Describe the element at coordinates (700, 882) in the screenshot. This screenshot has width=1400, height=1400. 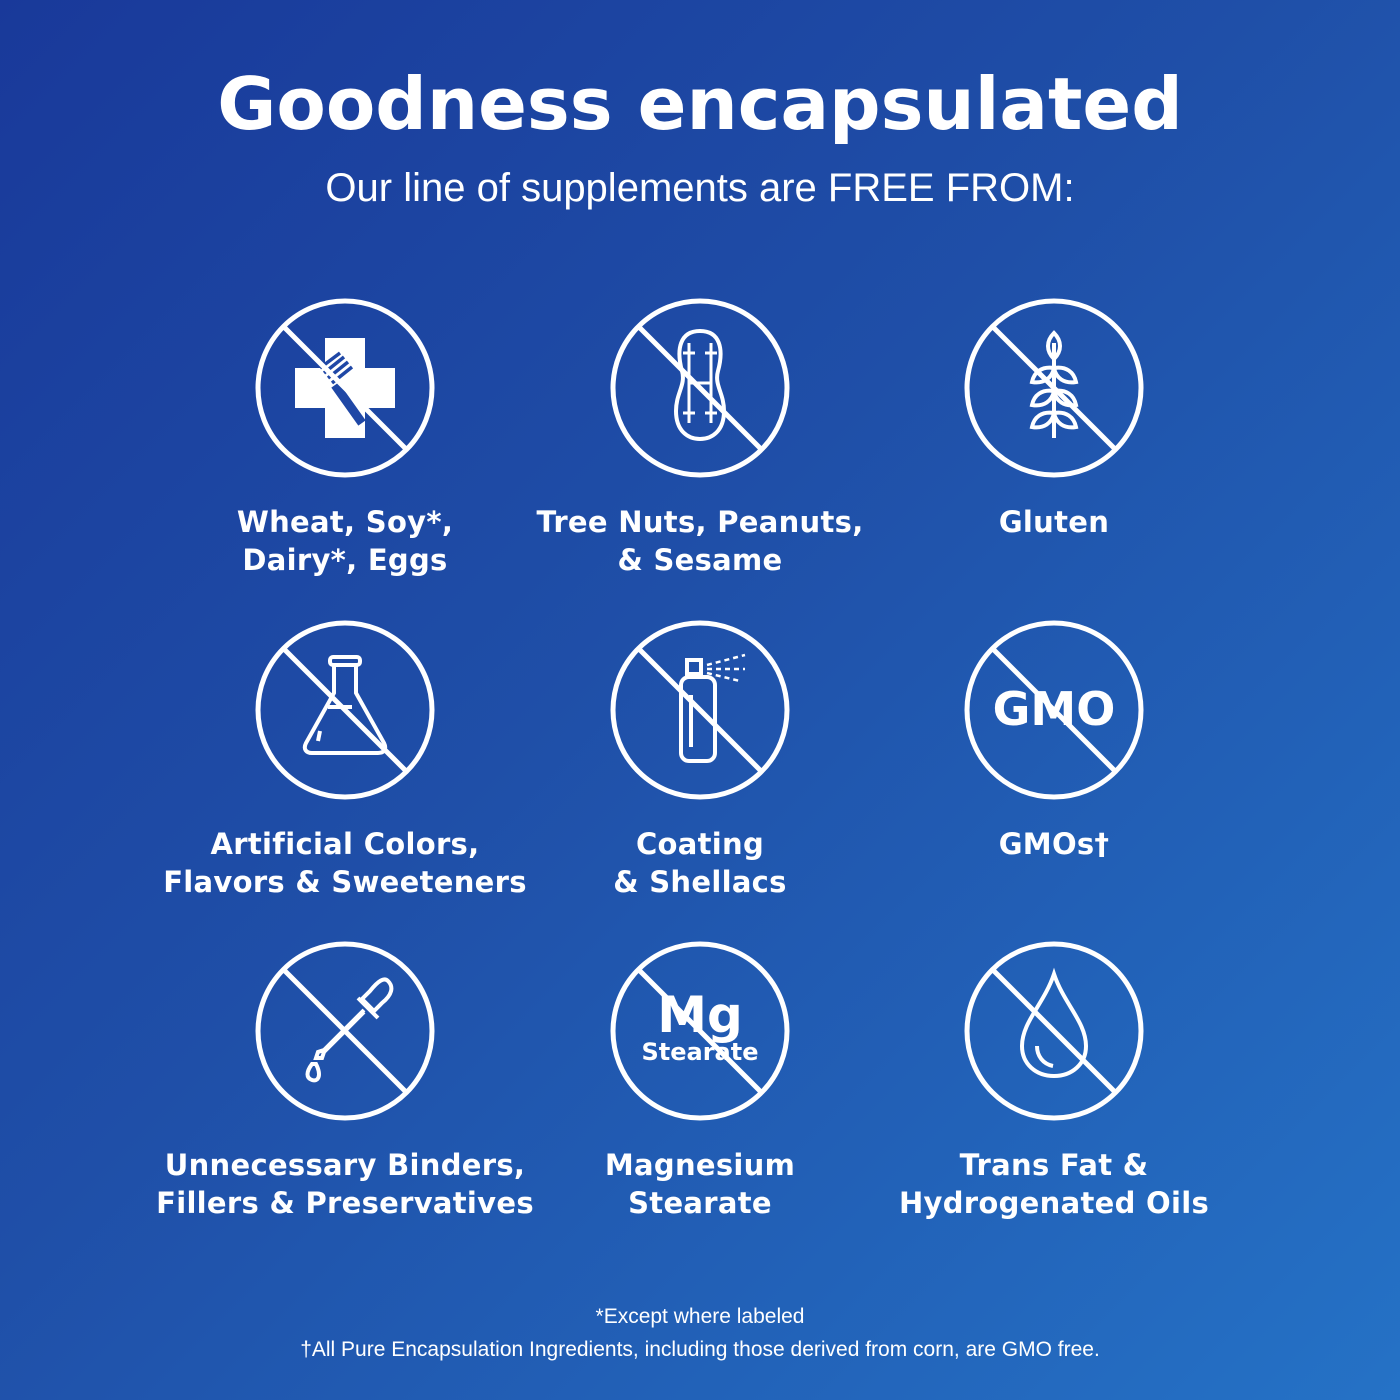
I see `item-label-line2: & Shellacs` at that location.